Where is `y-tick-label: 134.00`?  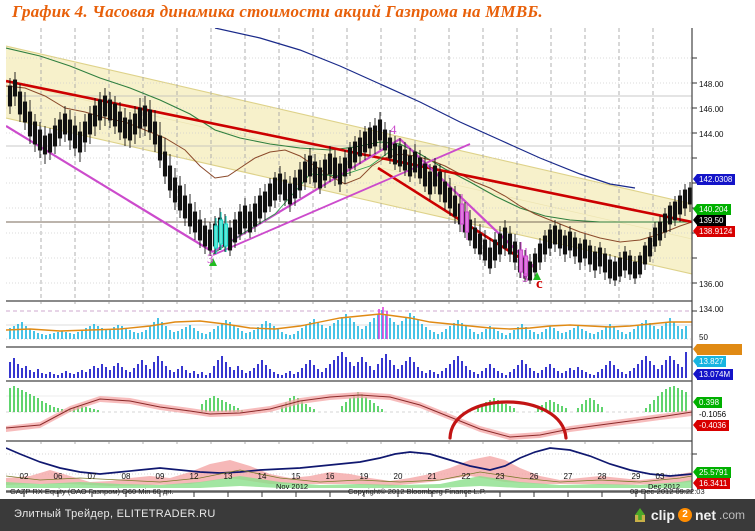 y-tick-label: 134.00 is located at coordinates (711, 309).